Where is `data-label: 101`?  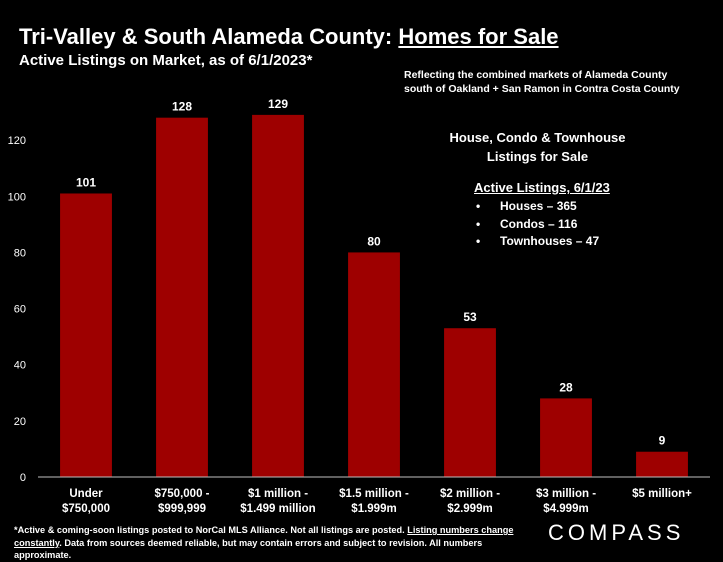 data-label: 101 is located at coordinates (86, 182).